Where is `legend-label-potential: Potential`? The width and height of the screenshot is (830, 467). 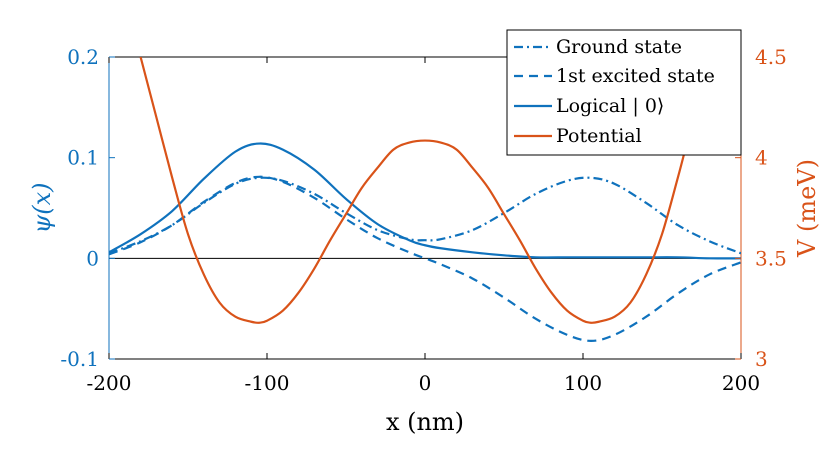 legend-label-potential: Potential is located at coordinates (599, 136).